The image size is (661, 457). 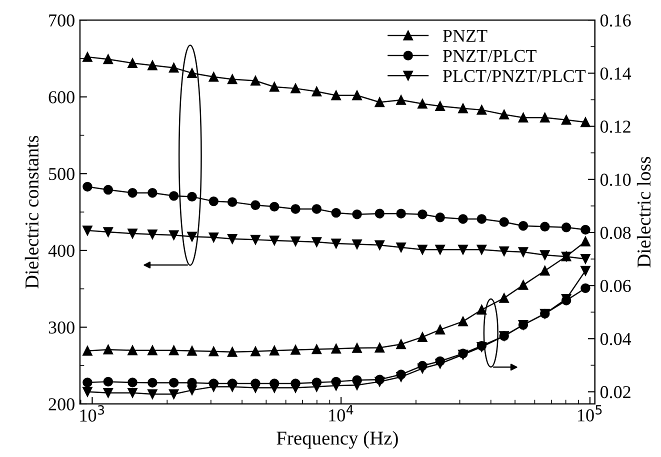 What do you see at coordinates (616, 73) in the screenshot?
I see `y2-tick-label: 0.14` at bounding box center [616, 73].